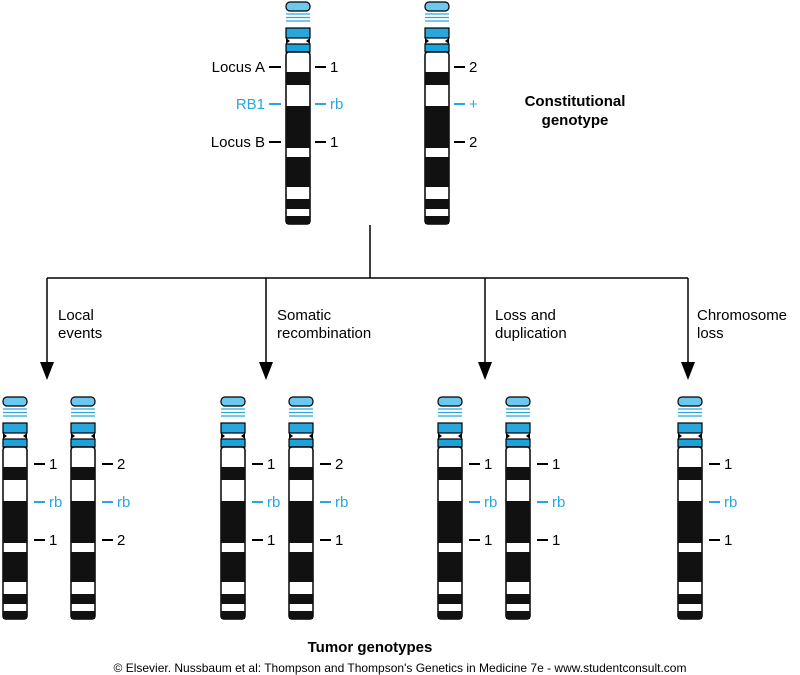 This screenshot has width=800, height=675. I want to click on locus-a-label: Locus A, so click(238, 67).